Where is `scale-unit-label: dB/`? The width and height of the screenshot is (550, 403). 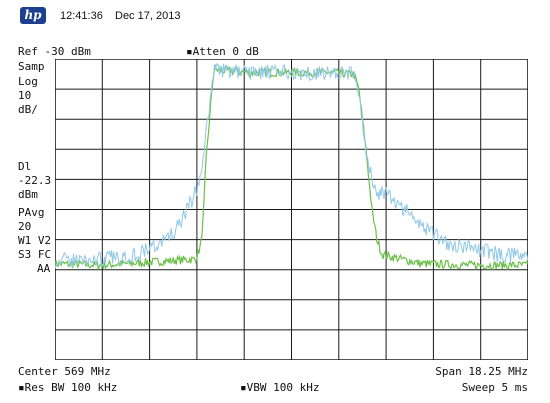
scale-unit-label: dB/ is located at coordinates (28, 109).